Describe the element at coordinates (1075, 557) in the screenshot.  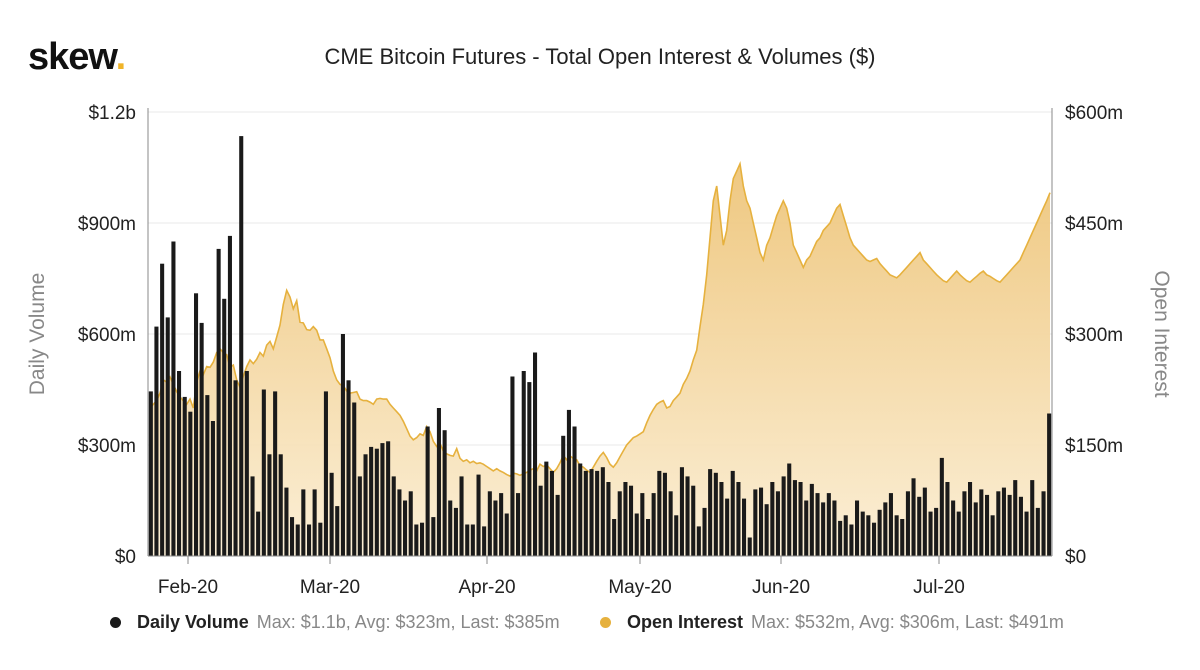
I see `y-right-tick-label: $0` at that location.